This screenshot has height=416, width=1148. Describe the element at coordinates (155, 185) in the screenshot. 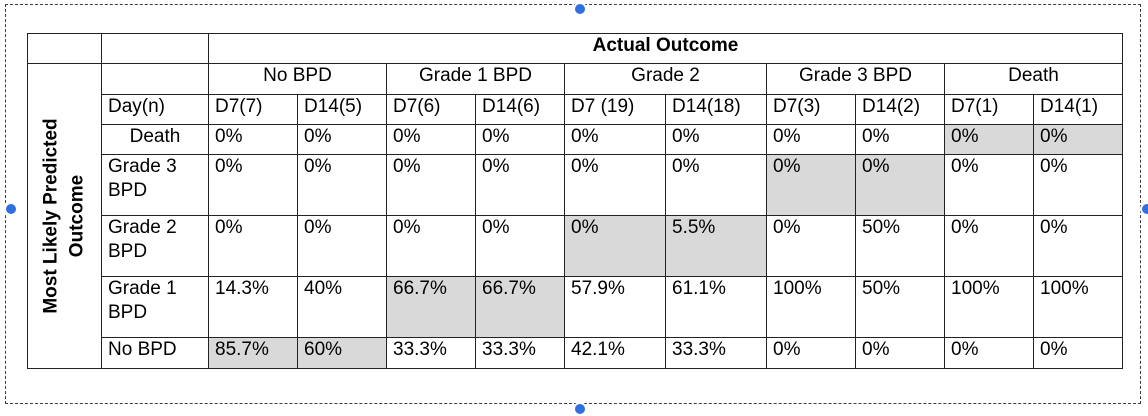

I see `row-label: Grade 3 BPD` at that location.